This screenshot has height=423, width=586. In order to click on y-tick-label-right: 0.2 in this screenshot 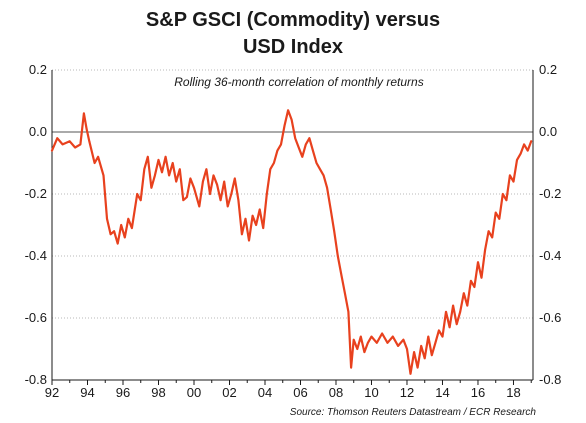, I will do `click(548, 69)`.